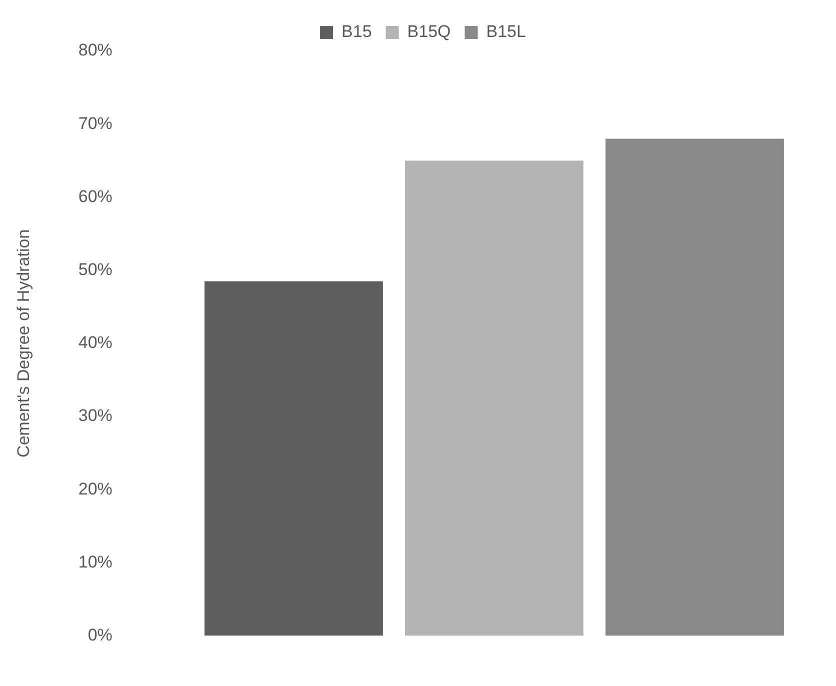  What do you see at coordinates (95, 562) in the screenshot?
I see `y-tick-label: 10%` at bounding box center [95, 562].